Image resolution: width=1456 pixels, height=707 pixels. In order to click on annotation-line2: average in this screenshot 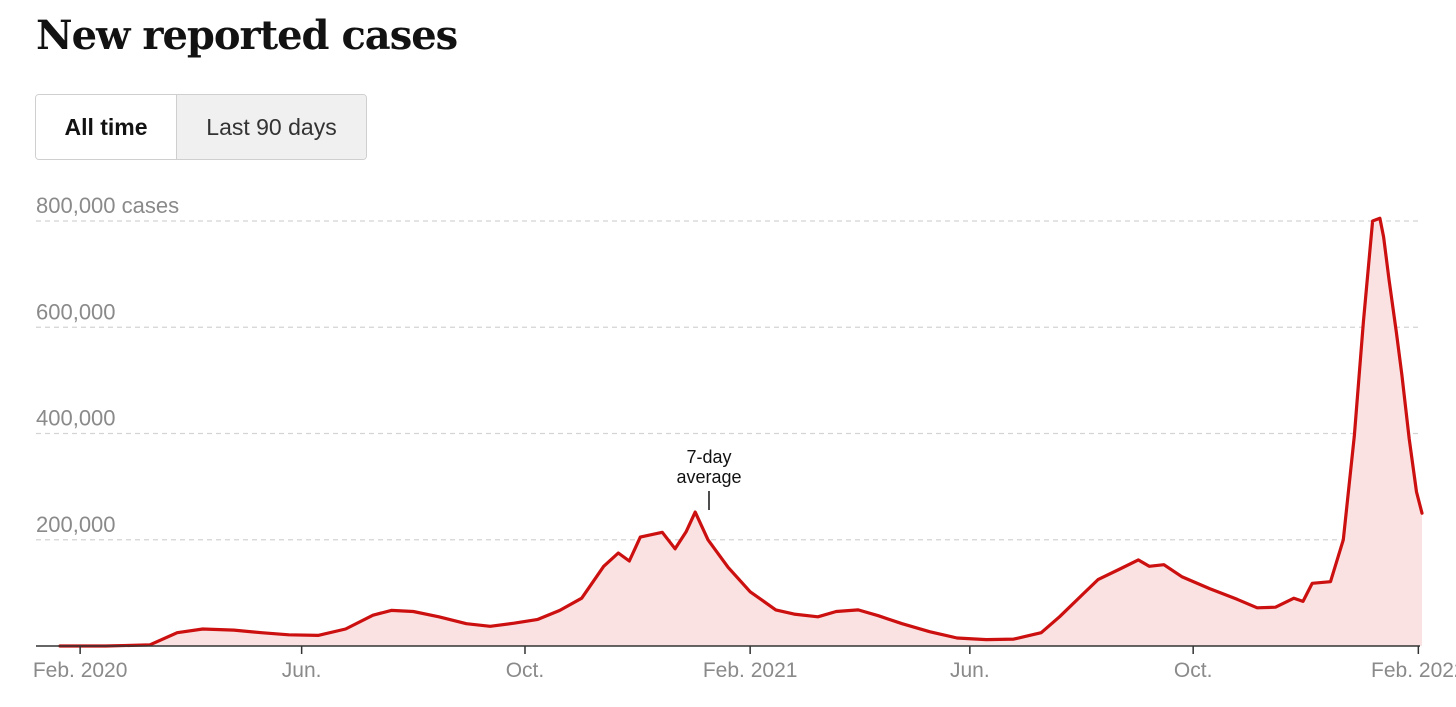, I will do `click(708, 477)`.